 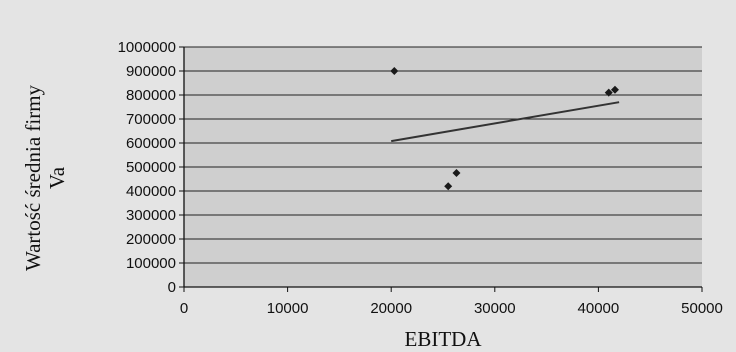 I want to click on y-axis-title-line-1: Wartość średnia firmy, so click(x=33, y=177).